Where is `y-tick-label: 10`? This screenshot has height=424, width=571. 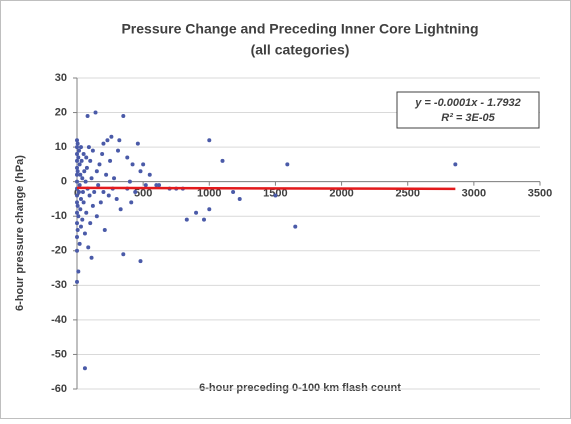 y-tick-label: 10 is located at coordinates (61, 147).